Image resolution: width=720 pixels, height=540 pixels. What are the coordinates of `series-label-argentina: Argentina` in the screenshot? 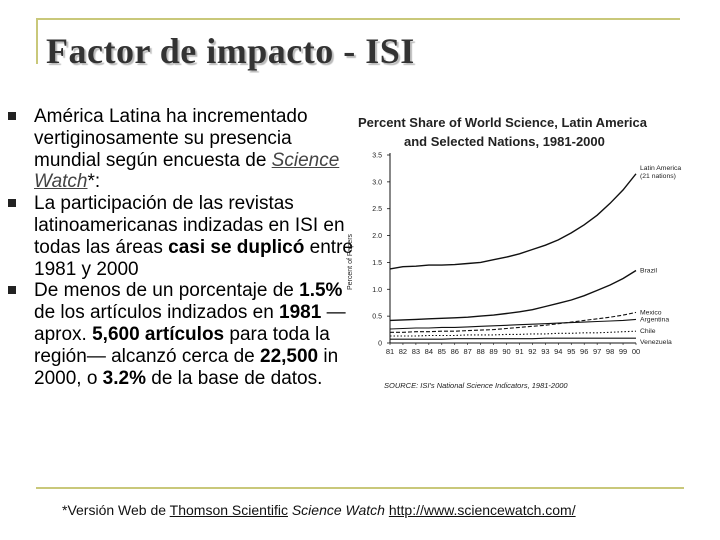 It's located at (654, 319).